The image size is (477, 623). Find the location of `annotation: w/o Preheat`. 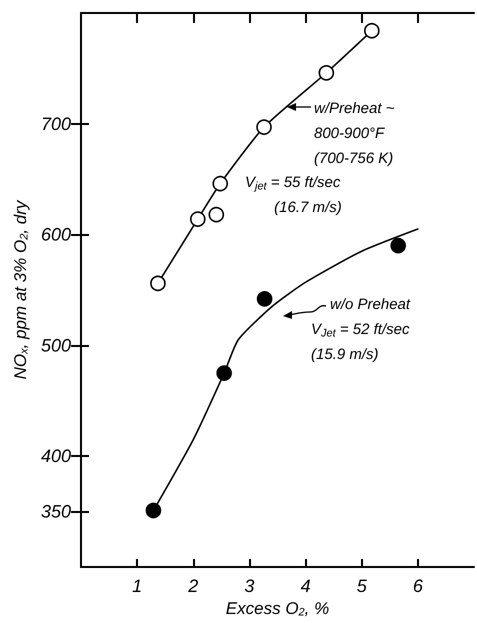

annotation: w/o Preheat is located at coordinates (370, 304).